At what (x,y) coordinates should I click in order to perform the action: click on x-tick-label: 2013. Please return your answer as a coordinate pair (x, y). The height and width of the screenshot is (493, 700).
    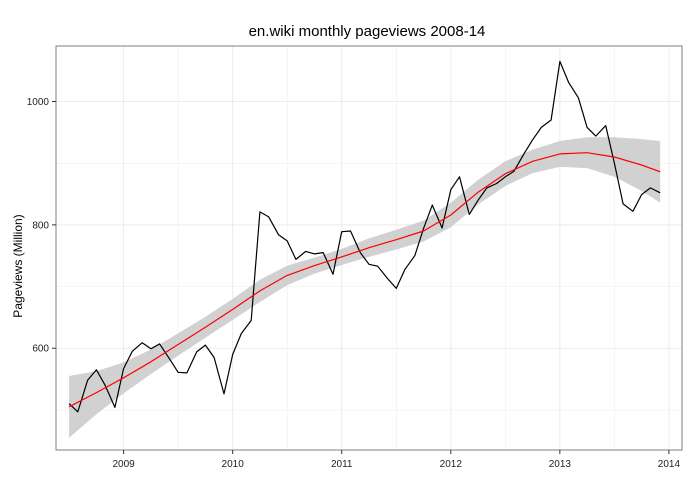
    Looking at the image, I should click on (560, 464).